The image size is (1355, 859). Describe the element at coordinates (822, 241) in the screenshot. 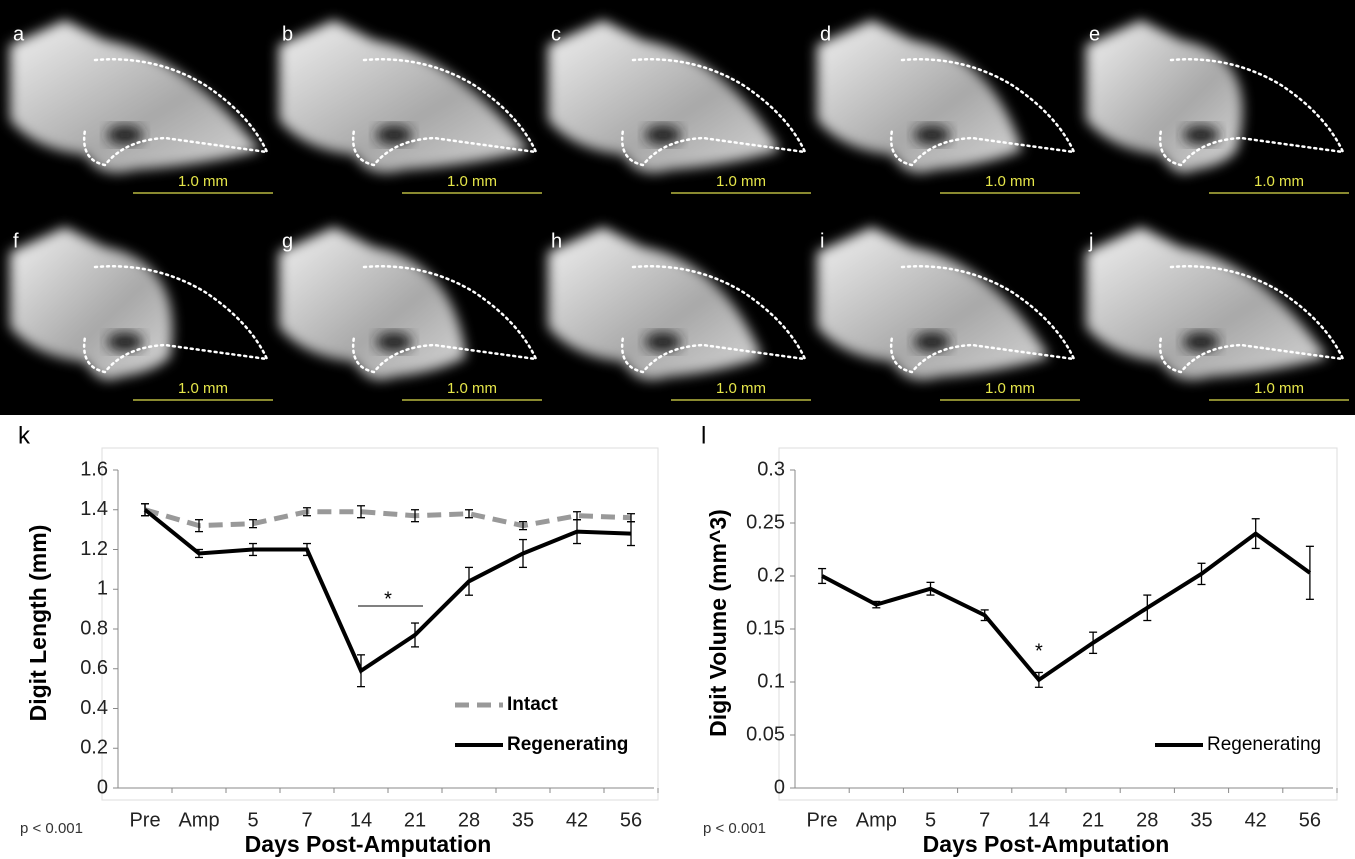

I see `panel-label: i` at that location.